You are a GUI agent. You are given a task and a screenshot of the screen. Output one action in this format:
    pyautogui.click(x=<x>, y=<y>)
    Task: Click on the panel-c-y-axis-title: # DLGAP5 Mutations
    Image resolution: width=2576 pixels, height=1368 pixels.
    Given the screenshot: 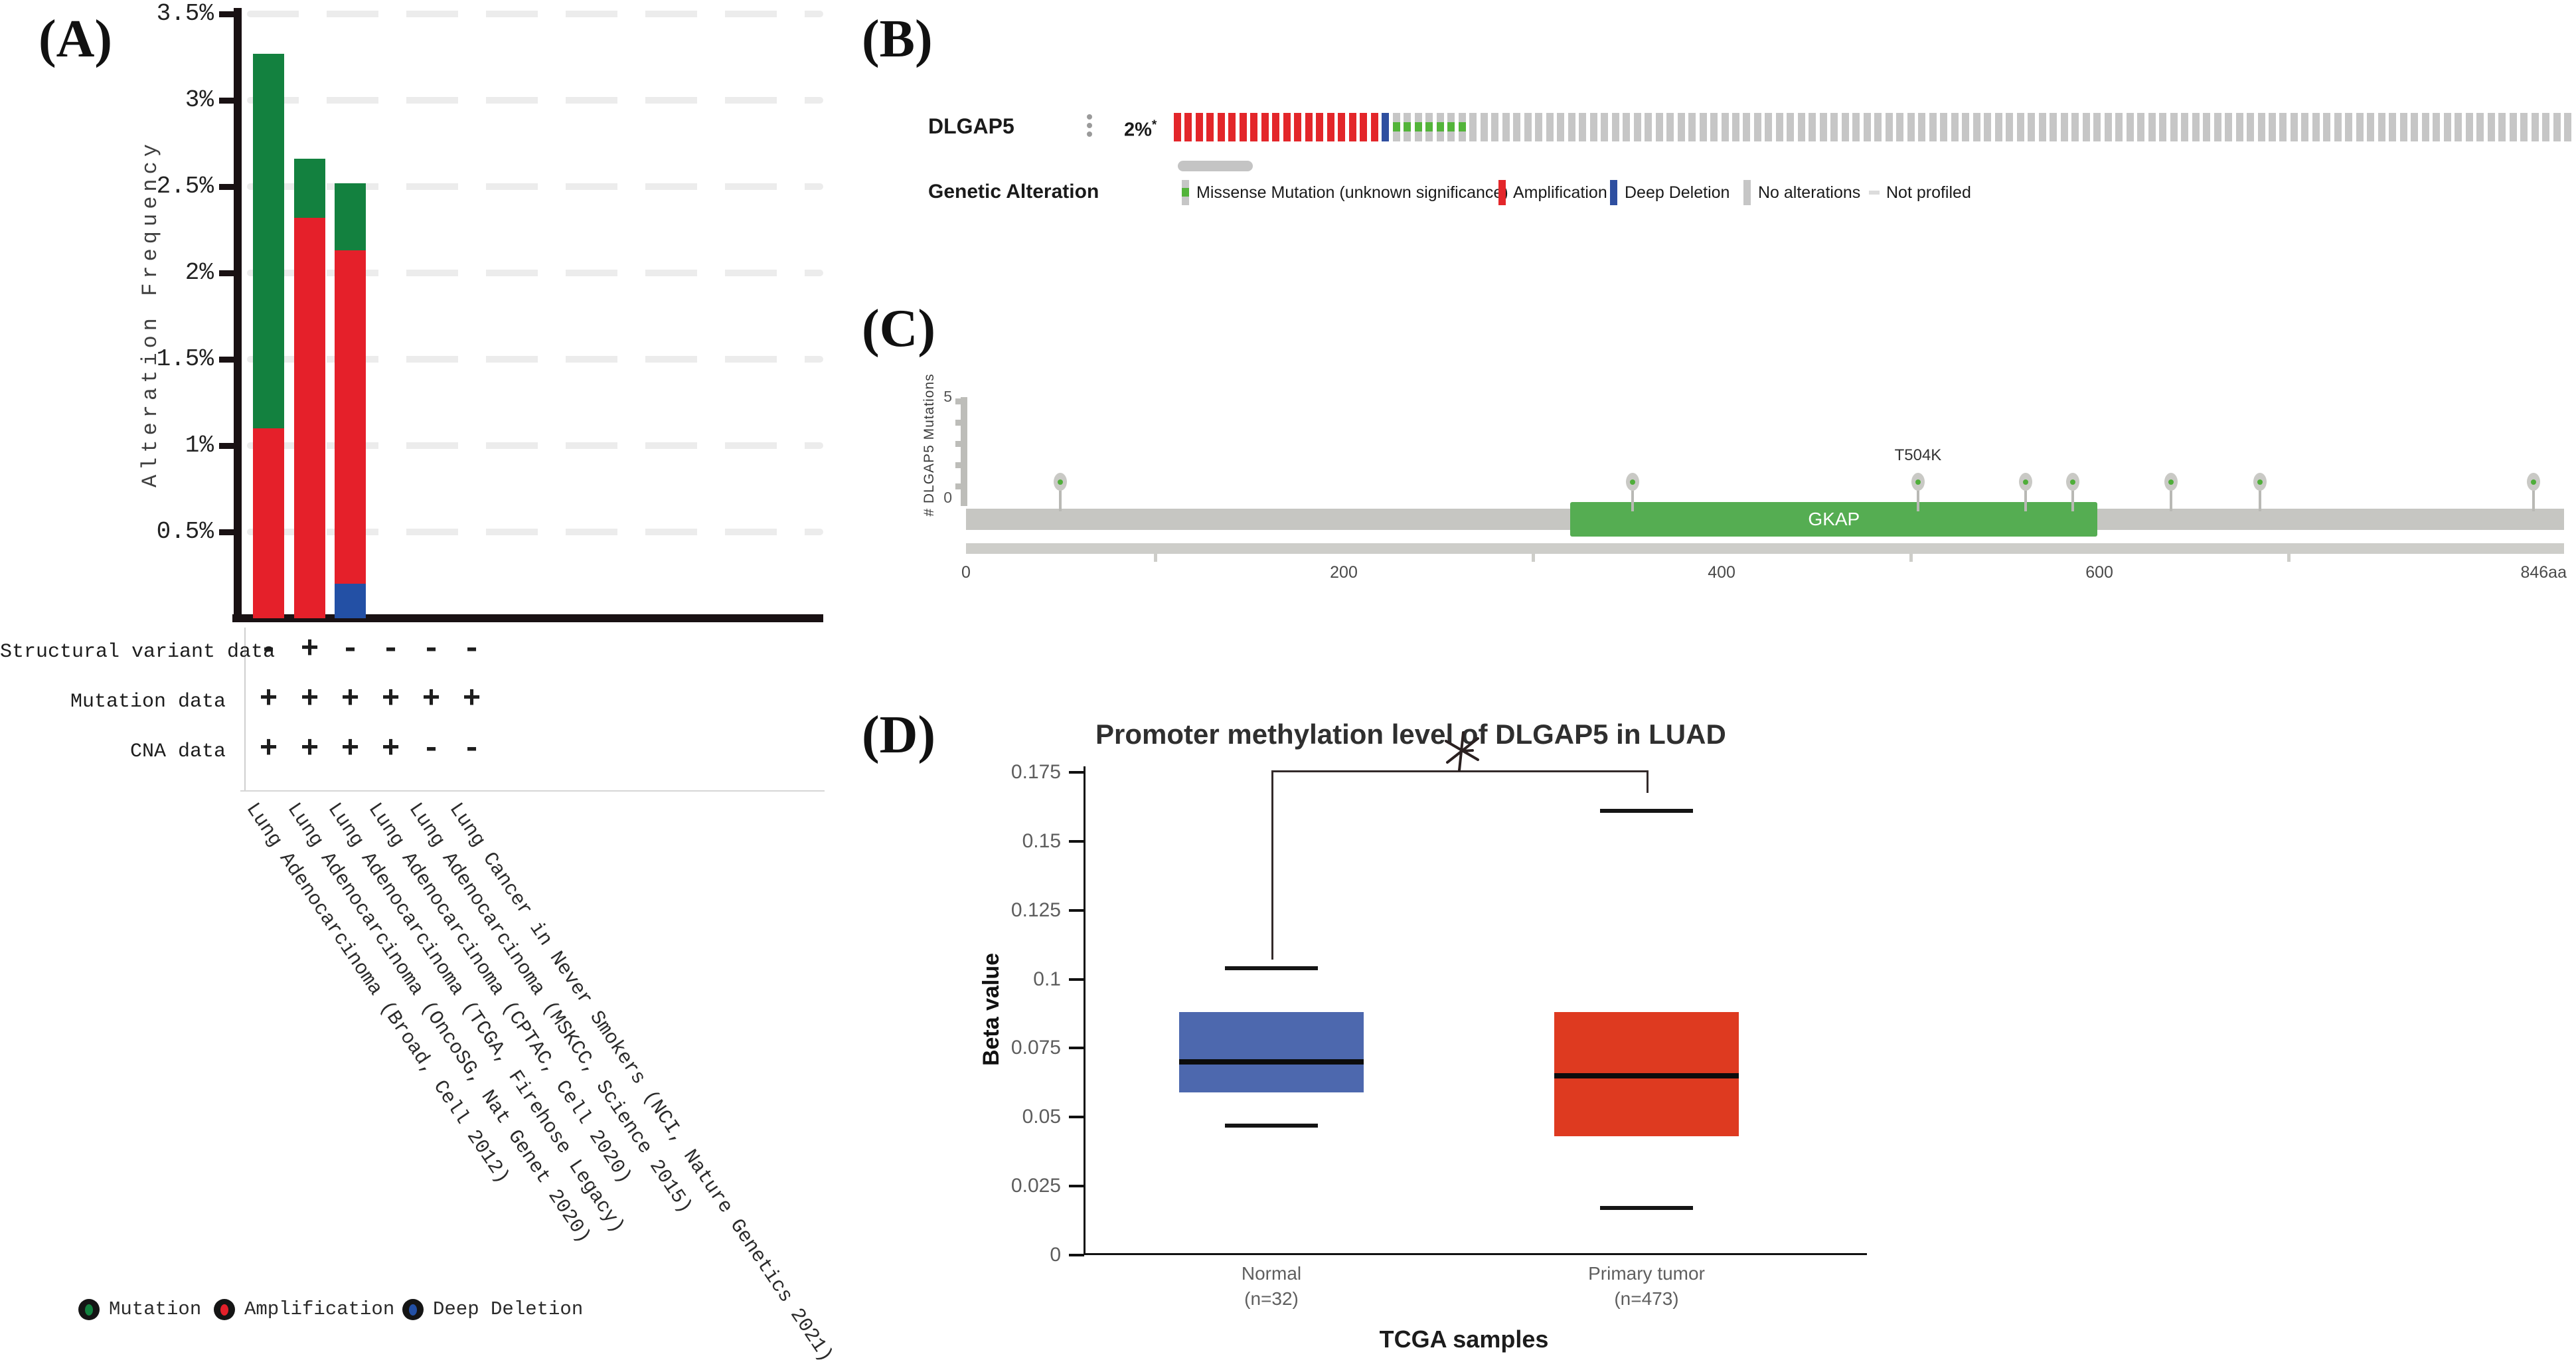 What is the action you would take?
    pyautogui.click(x=929, y=445)
    